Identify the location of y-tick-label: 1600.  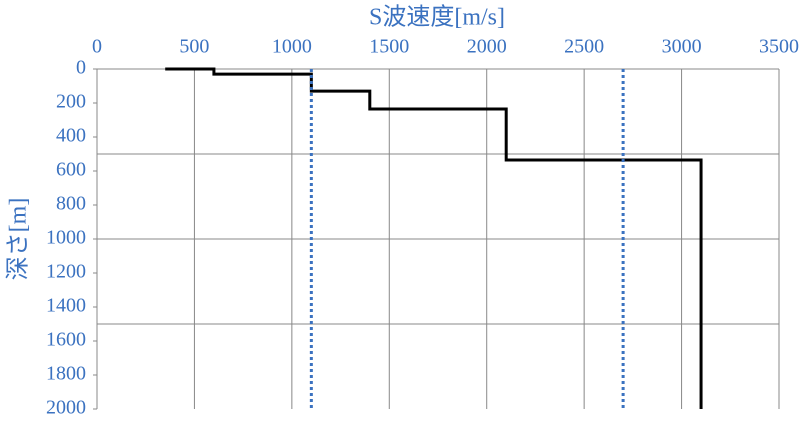
(66, 340).